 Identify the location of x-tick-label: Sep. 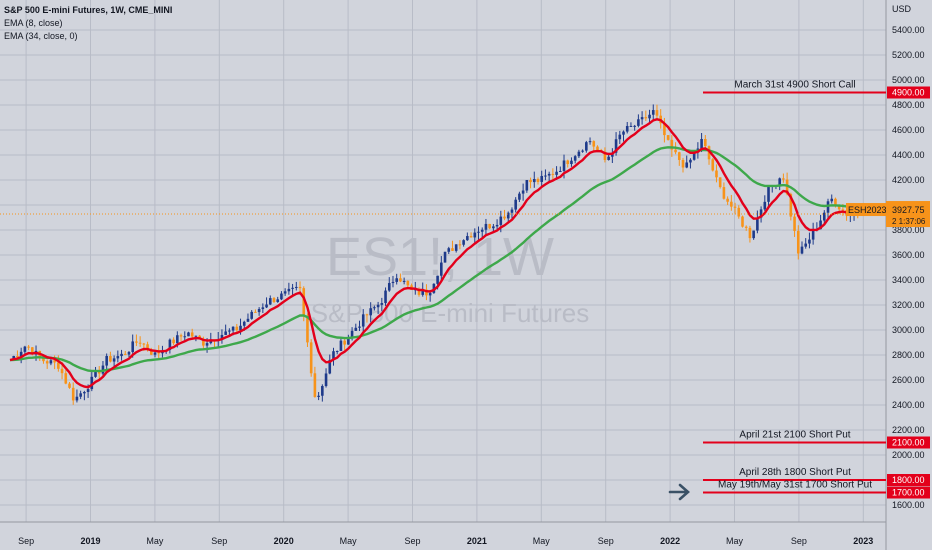
(412, 541).